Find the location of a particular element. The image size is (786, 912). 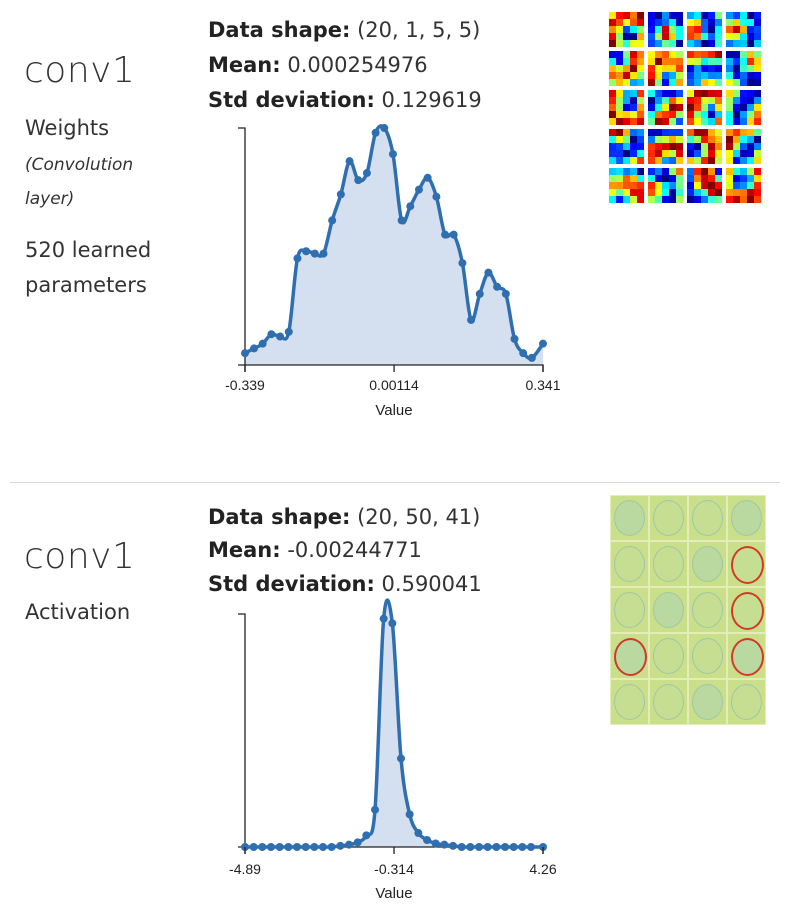

x-tick-label: -4.89 is located at coordinates (245, 869).